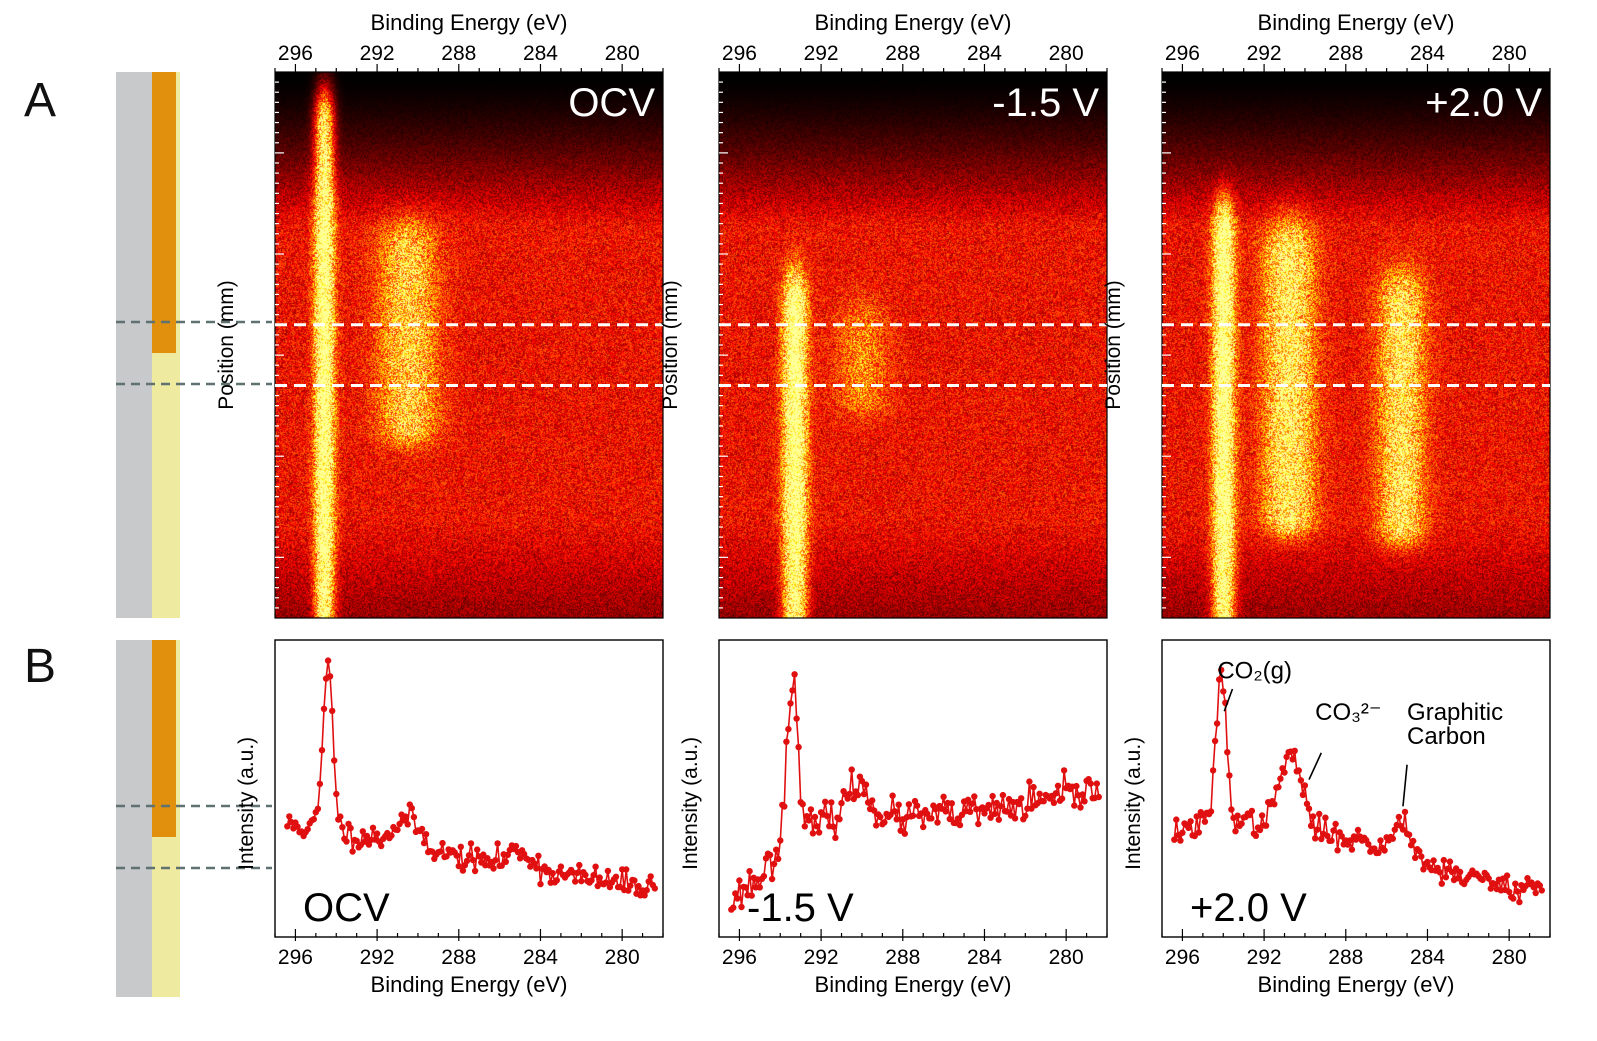 The image size is (1597, 1041). I want to click on plot-frame, so click(913, 788).